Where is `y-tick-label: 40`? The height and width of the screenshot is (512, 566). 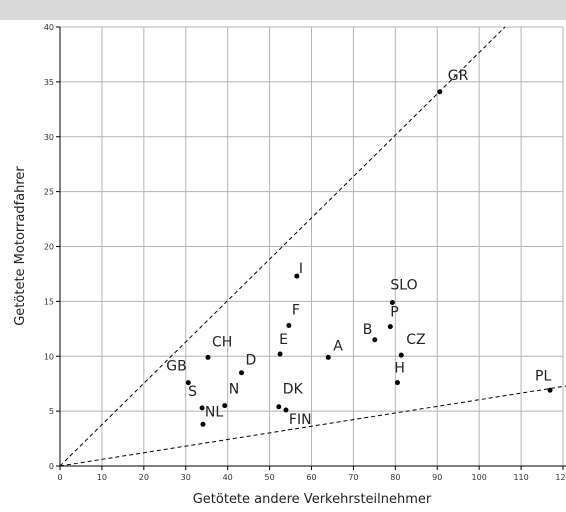 y-tick-label: 40 is located at coordinates (49, 27).